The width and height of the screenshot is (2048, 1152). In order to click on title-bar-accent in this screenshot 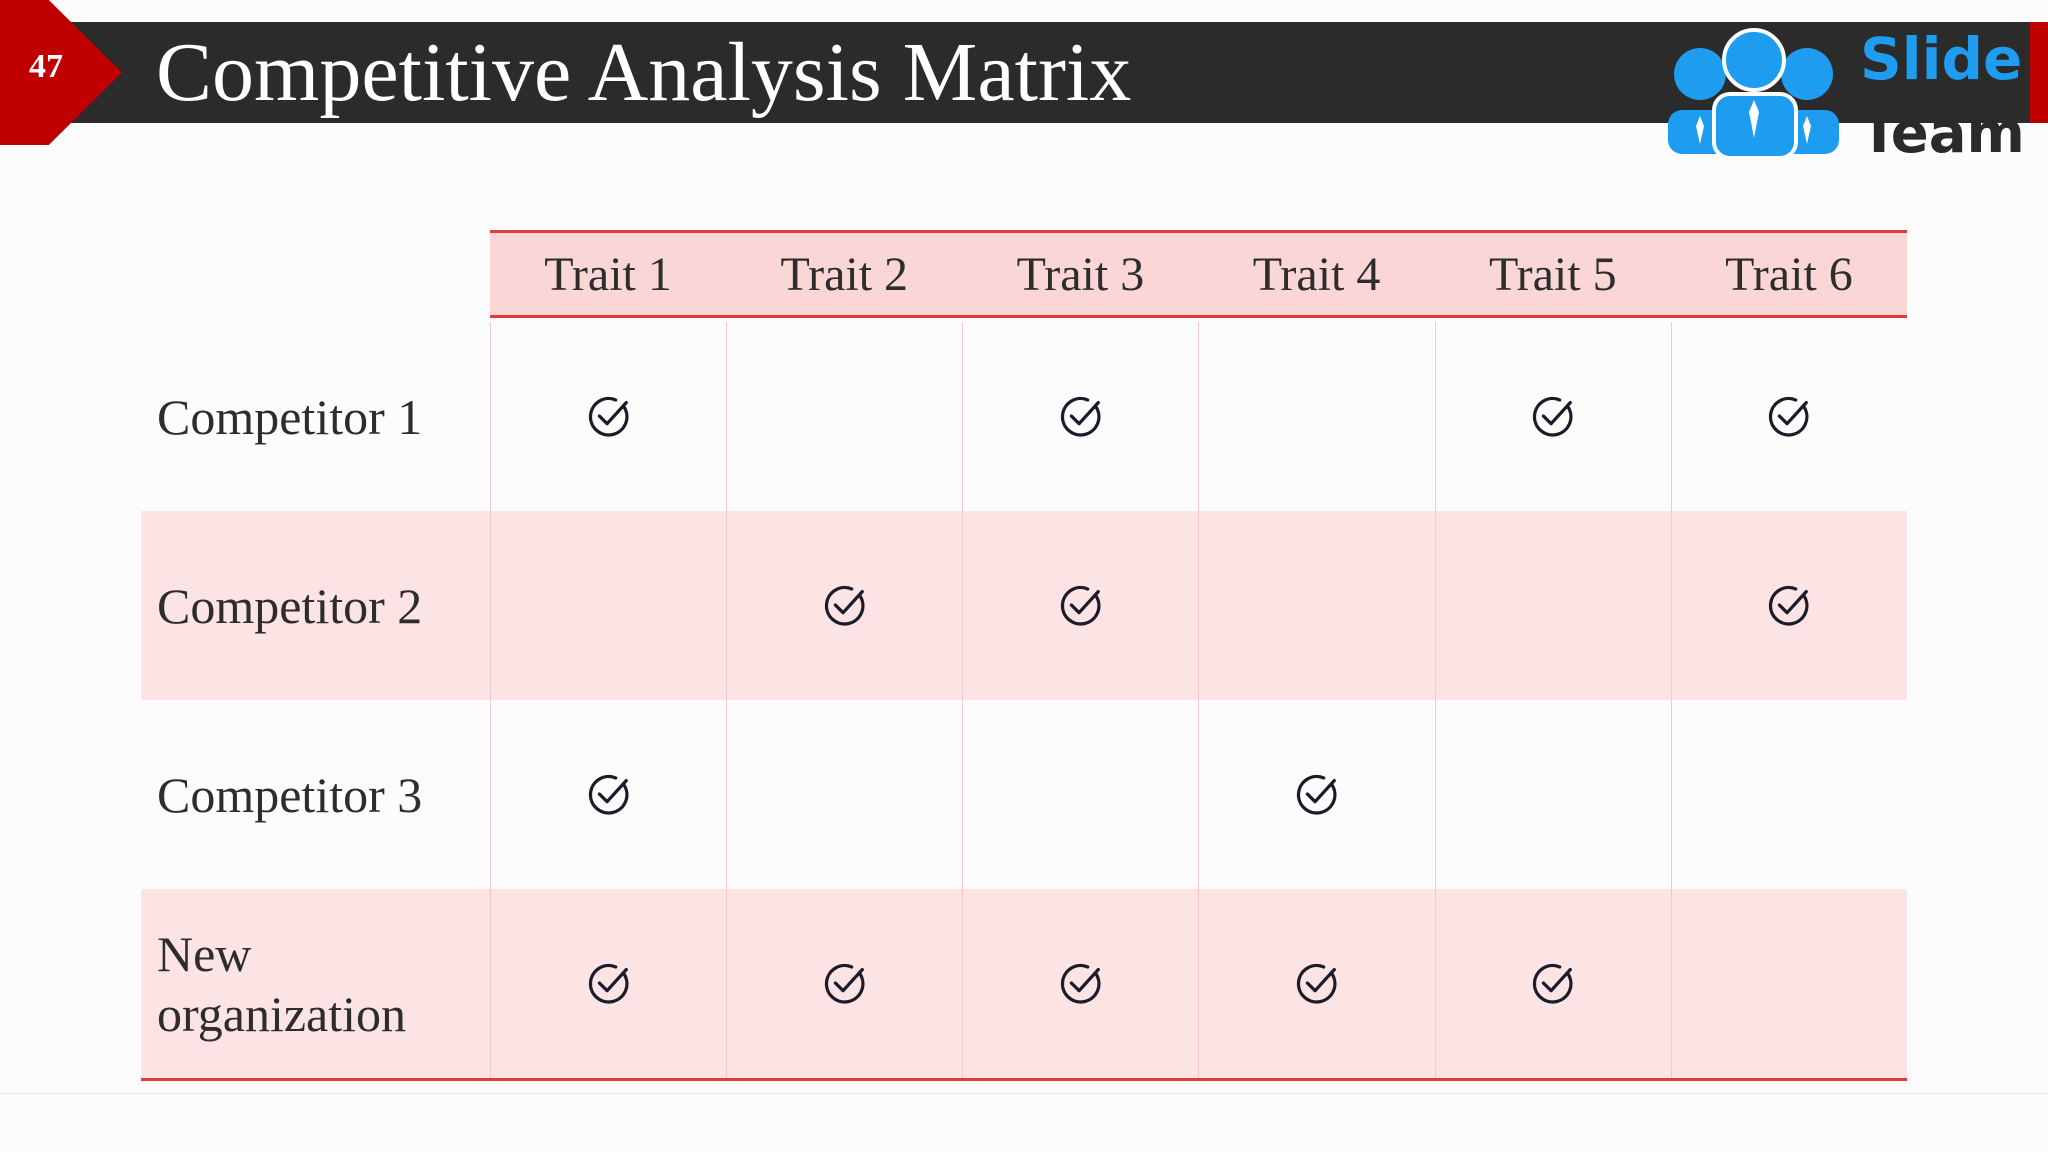, I will do `click(2039, 72)`.